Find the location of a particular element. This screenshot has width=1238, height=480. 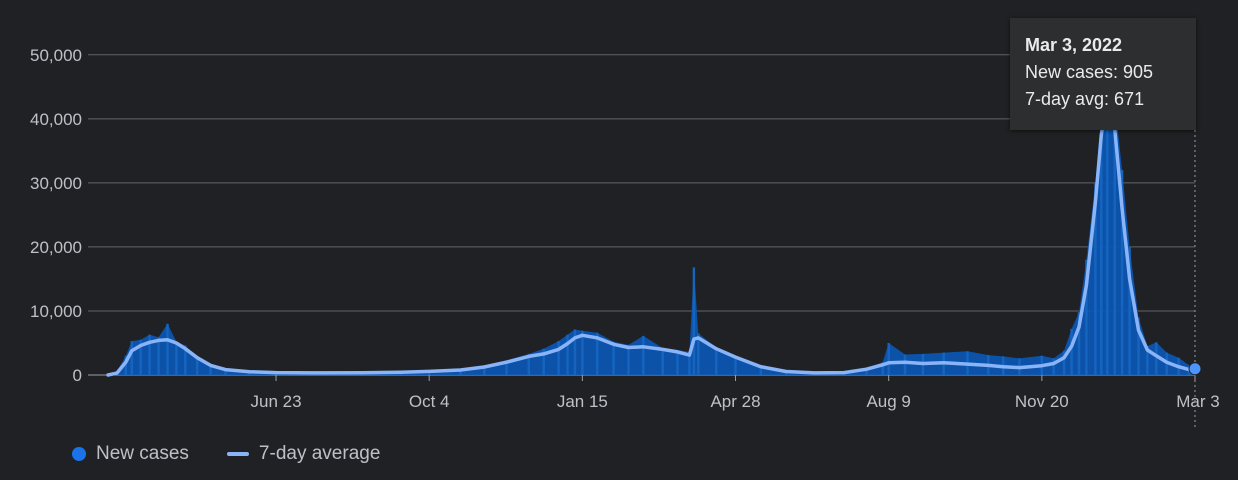

y-tick-label: 30,000 is located at coordinates (56, 183).